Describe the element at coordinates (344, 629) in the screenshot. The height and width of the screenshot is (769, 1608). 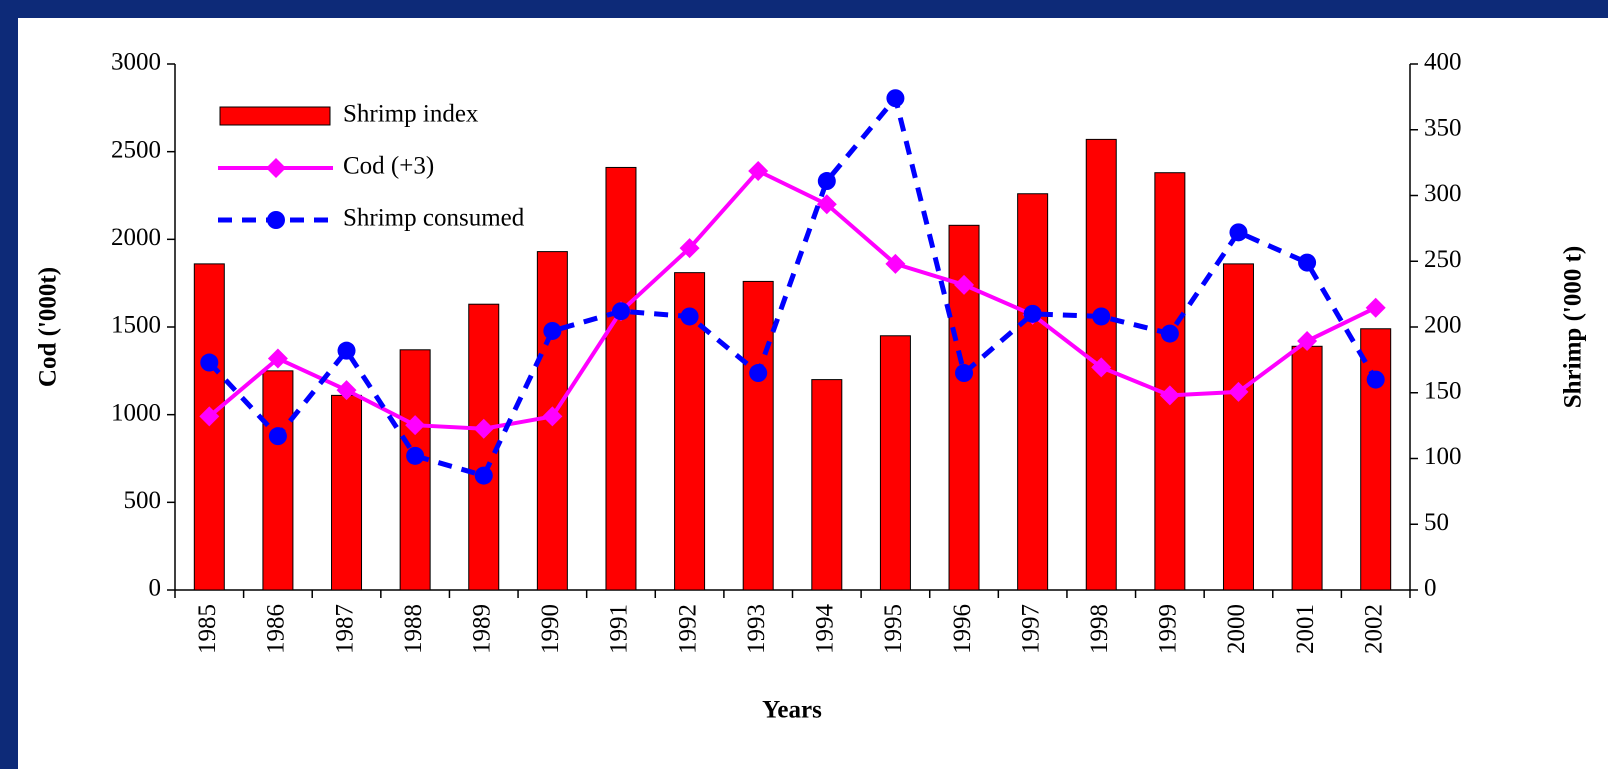
I see `x-tick-label: 1987` at that location.